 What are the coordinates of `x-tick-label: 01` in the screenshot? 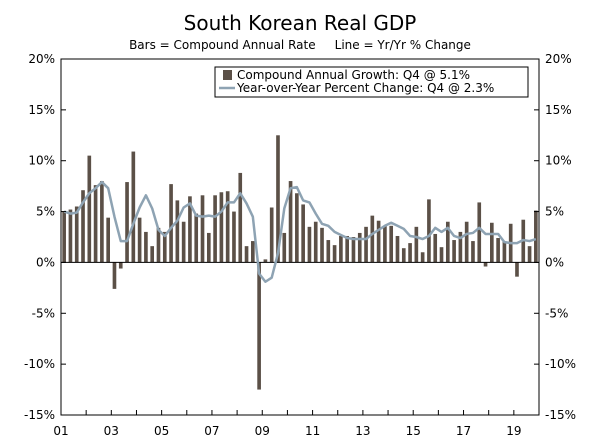 It's located at (60, 431).